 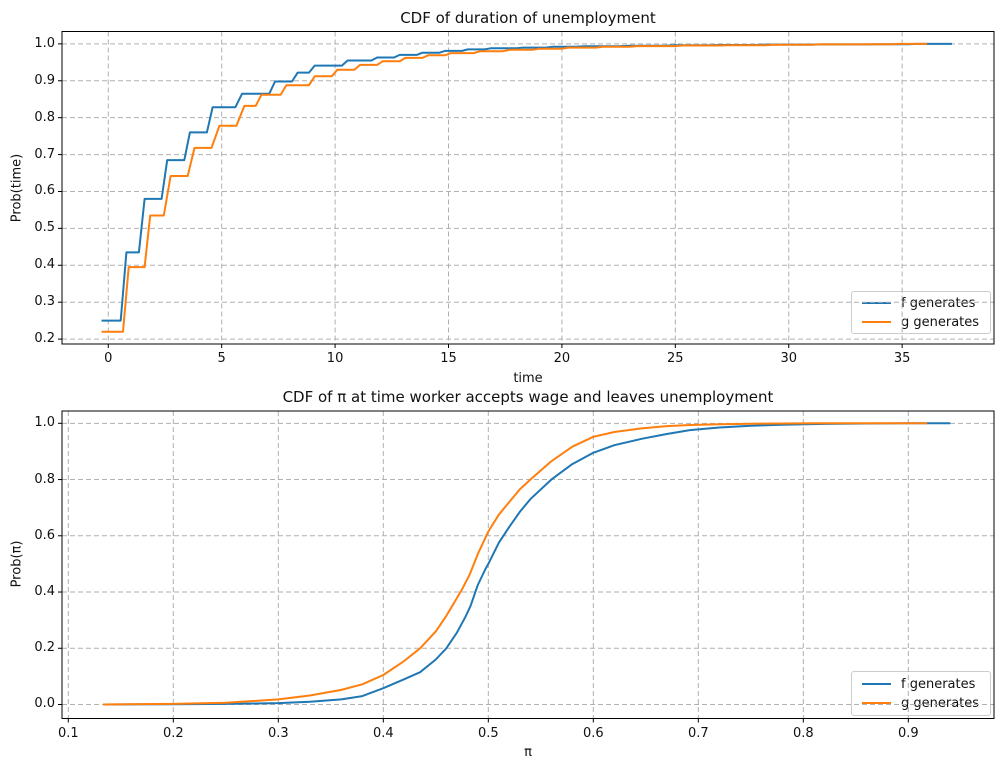 What do you see at coordinates (335, 358) in the screenshot?
I see `x-tick-label: 10` at bounding box center [335, 358].